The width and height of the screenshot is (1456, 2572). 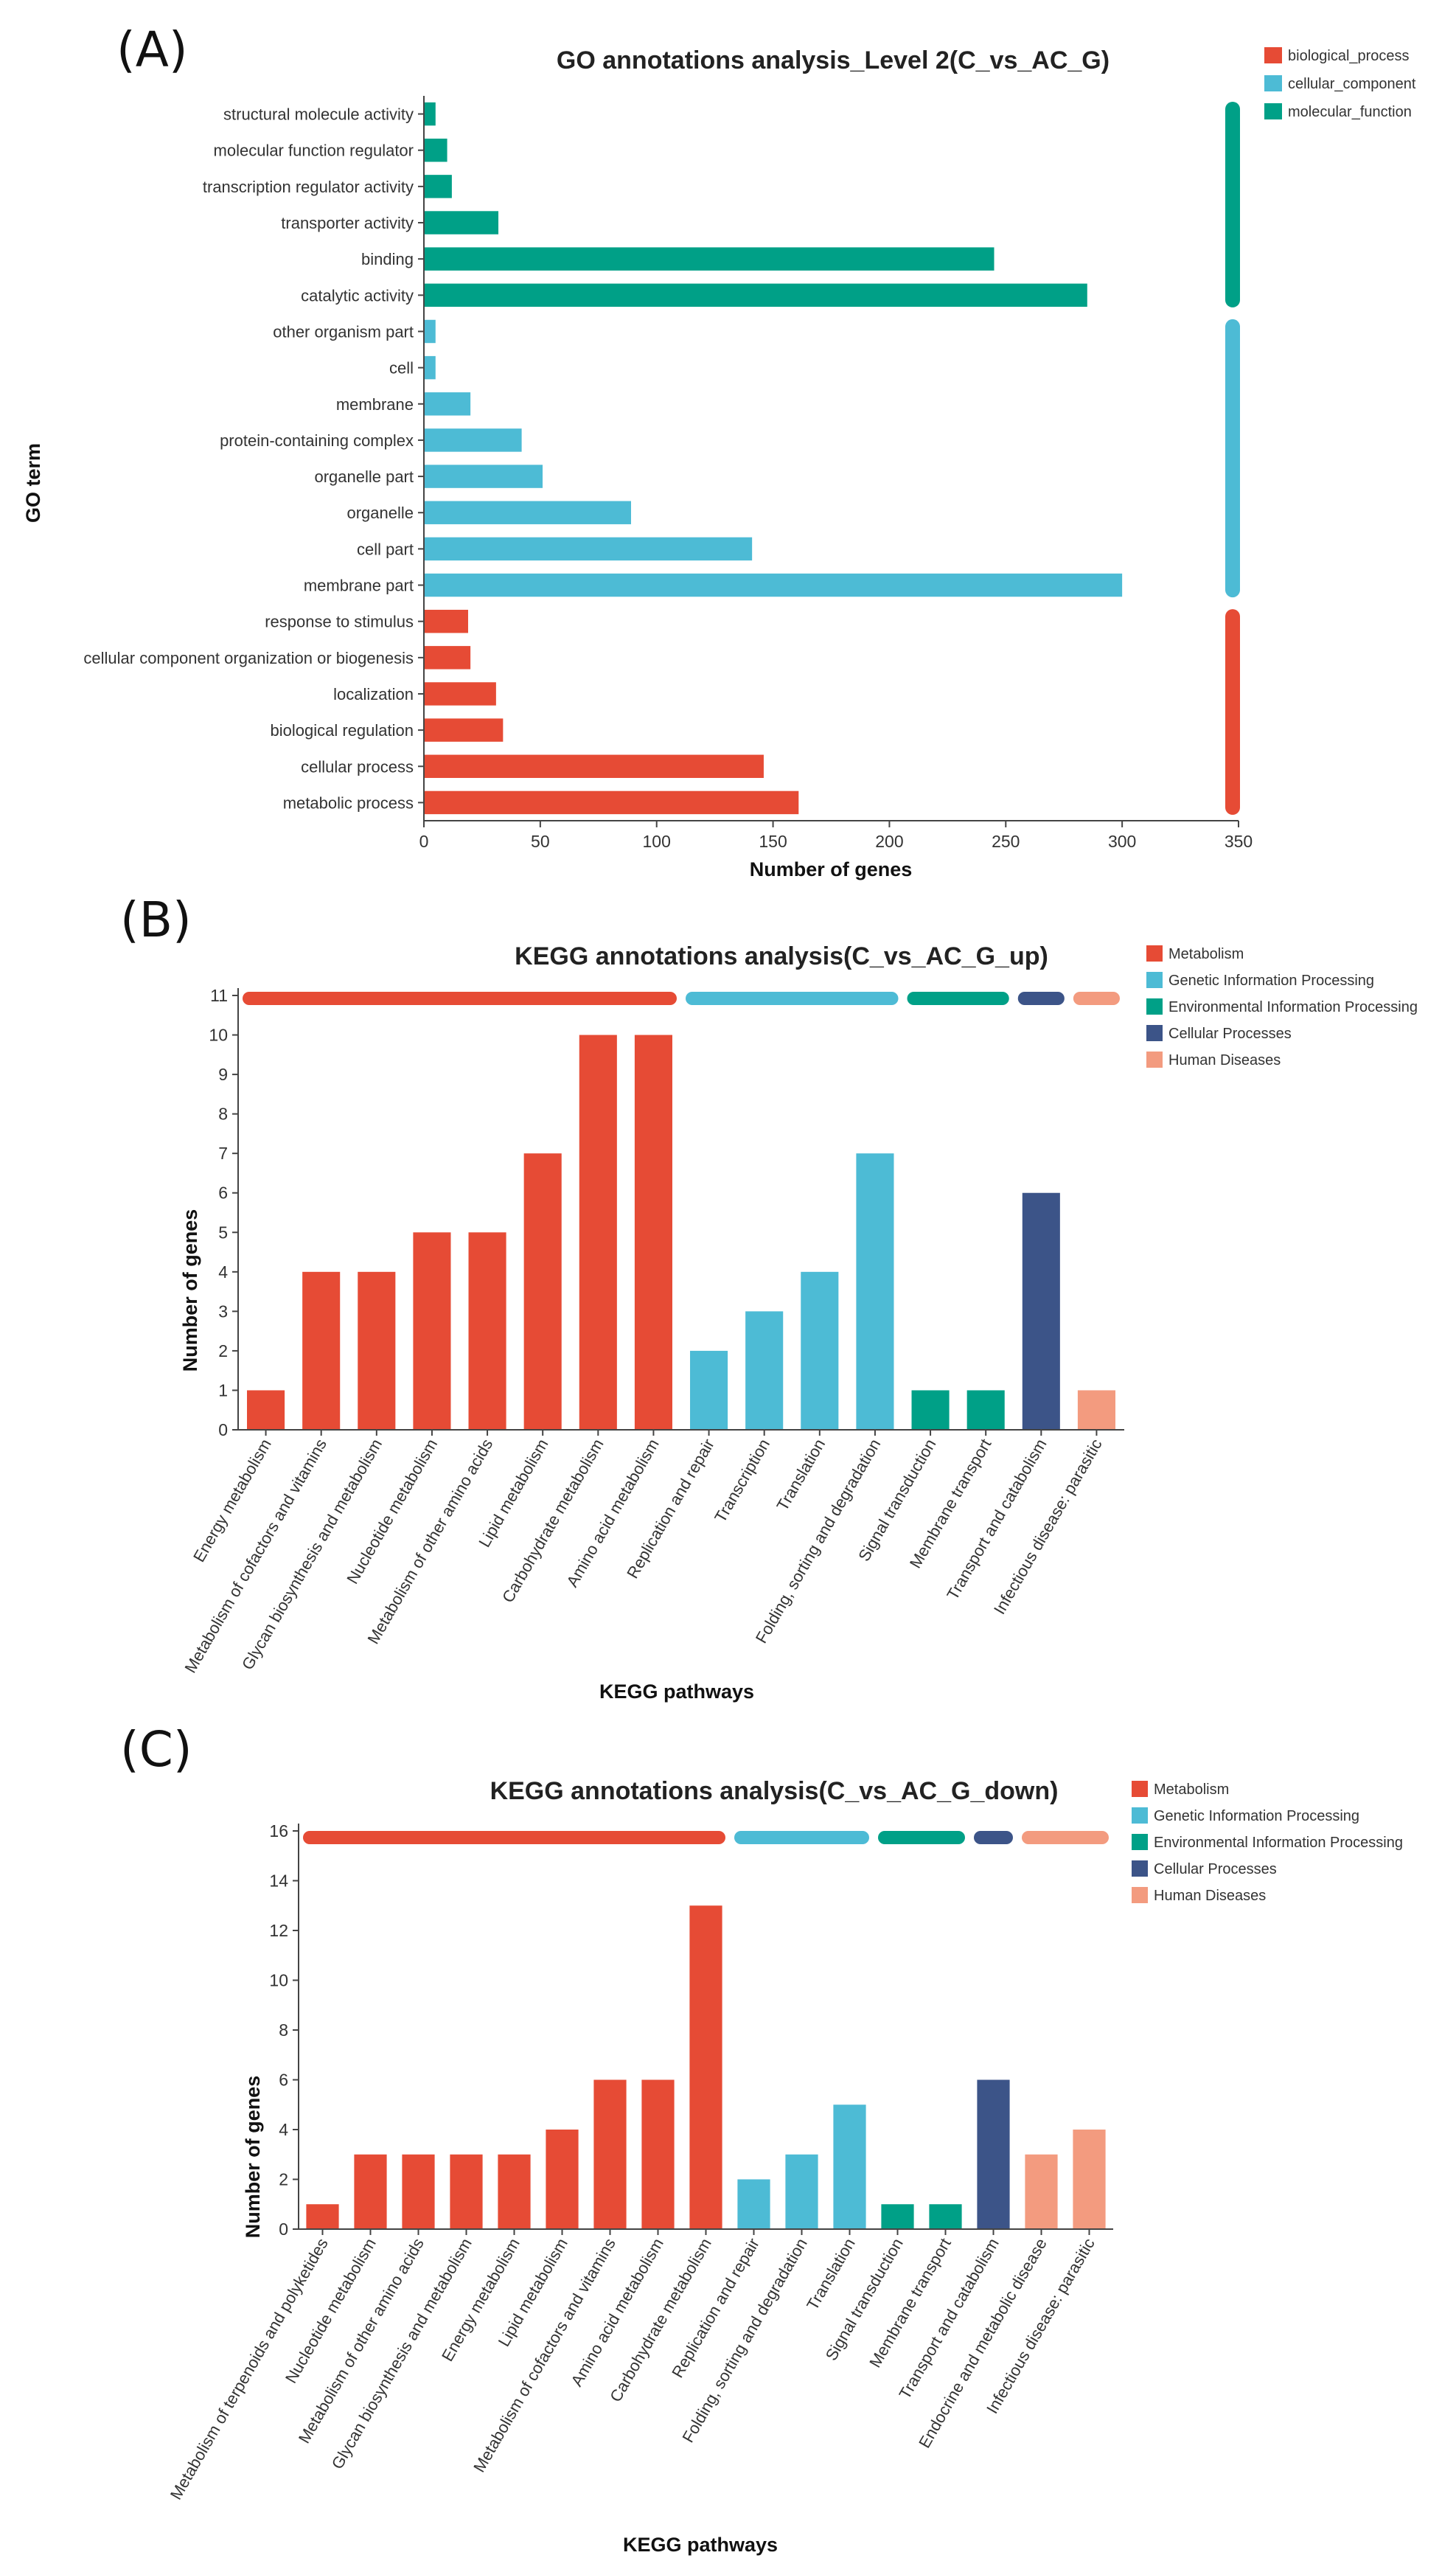 What do you see at coordinates (657, 841) in the screenshot?
I see `x-tick-label: 100` at bounding box center [657, 841].